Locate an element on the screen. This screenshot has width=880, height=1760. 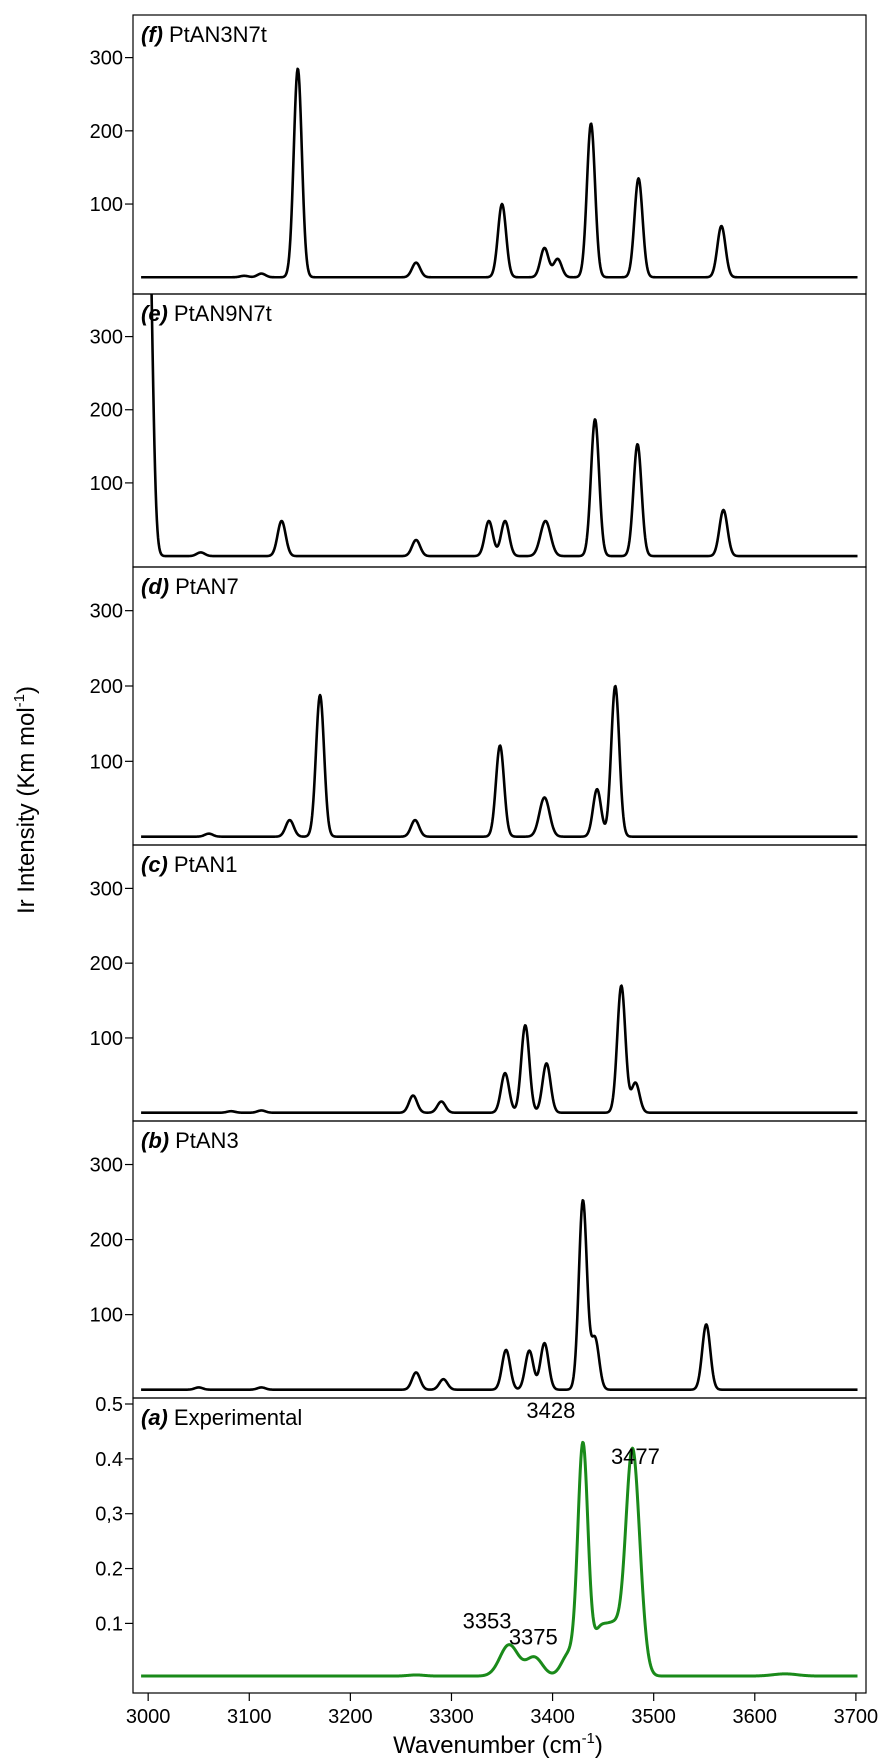
panel-name: PtAN1 is located at coordinates (206, 864).